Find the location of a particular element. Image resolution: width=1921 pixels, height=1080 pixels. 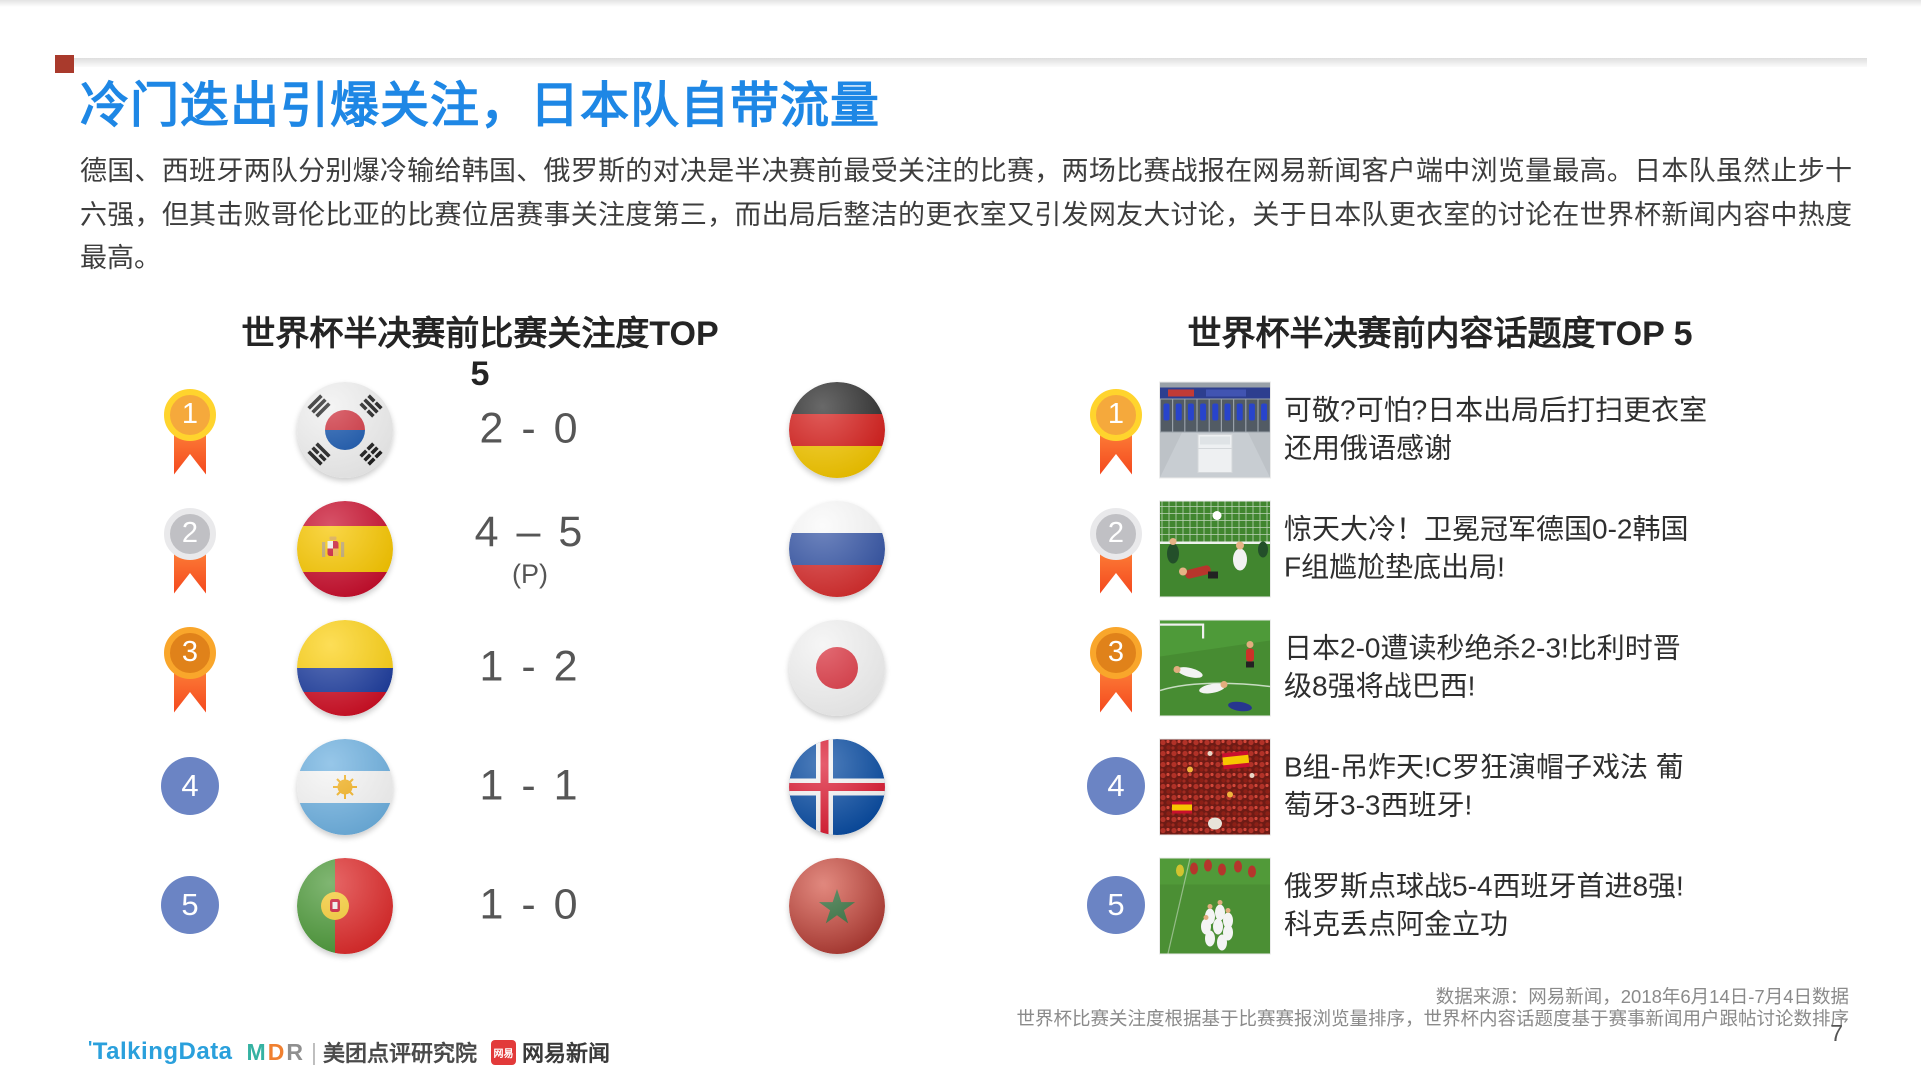

news-headline: 可敬?可怕?日本出局后打扫更衣室 还用俄语感谢 is located at coordinates (1496, 428).